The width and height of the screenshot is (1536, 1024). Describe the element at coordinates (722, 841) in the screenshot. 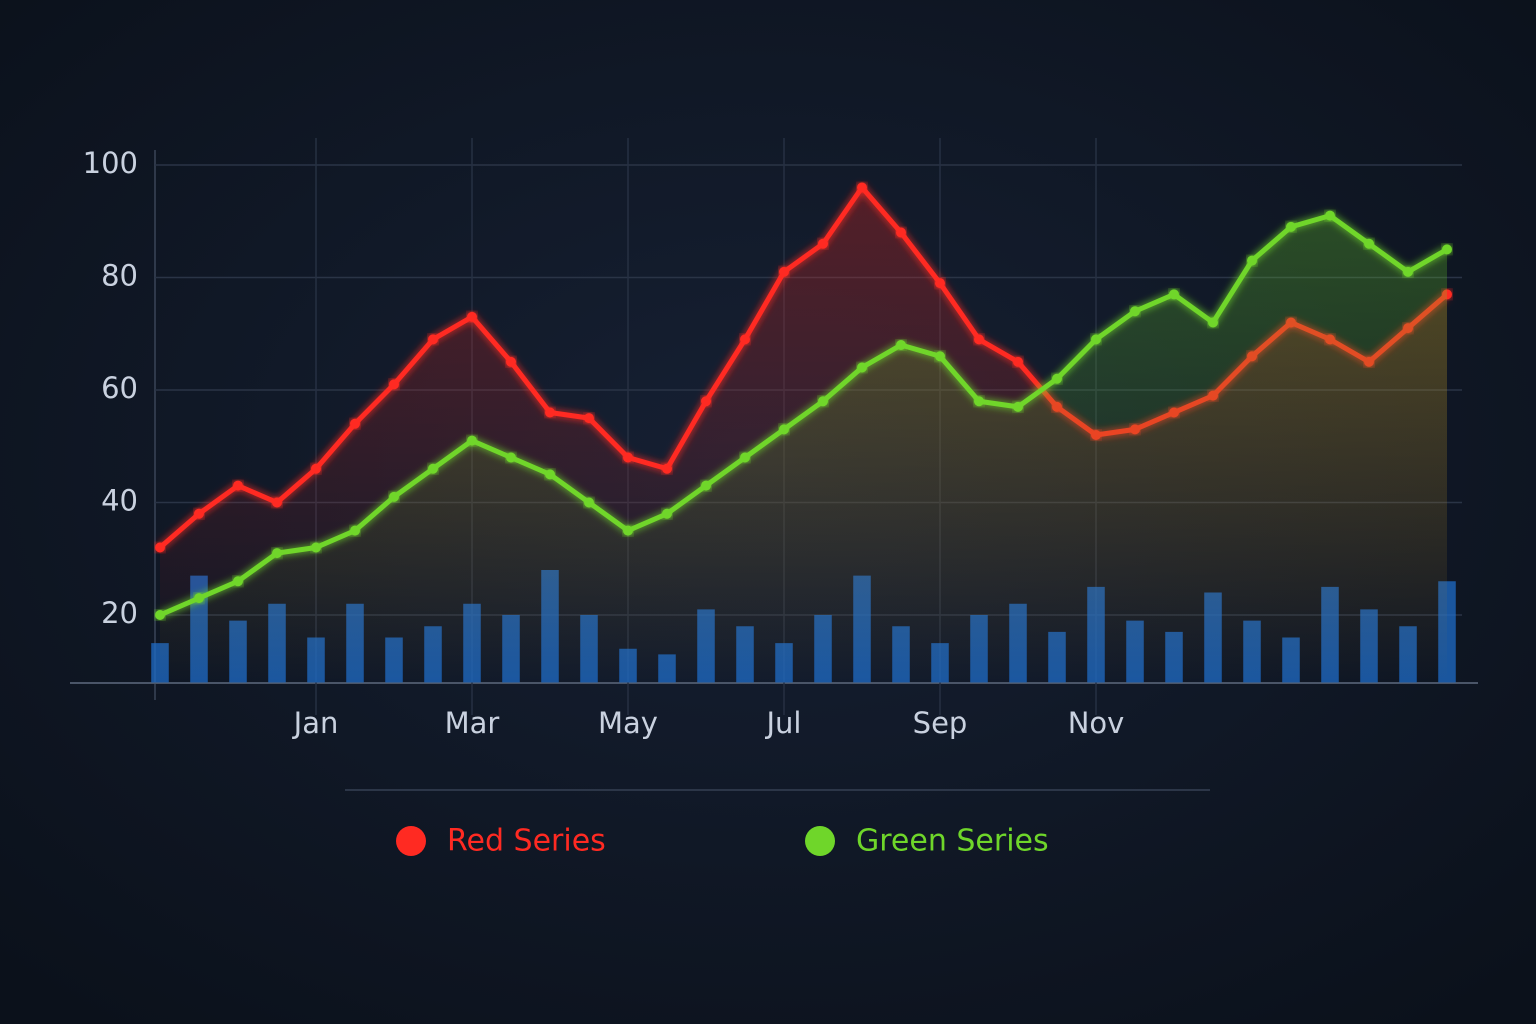

I see `legend: Red Series Green Series` at that location.